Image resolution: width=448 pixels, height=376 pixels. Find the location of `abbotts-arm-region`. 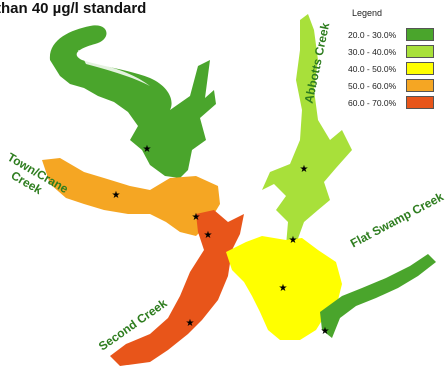

abbotts-arm-region is located at coordinates (307, 130).